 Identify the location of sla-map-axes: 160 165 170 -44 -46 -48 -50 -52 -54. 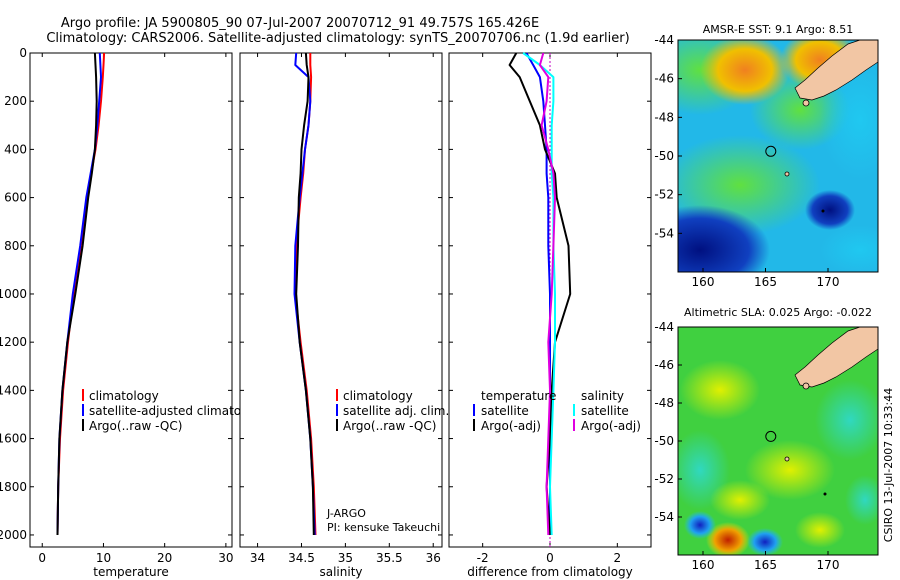
(746, 446).